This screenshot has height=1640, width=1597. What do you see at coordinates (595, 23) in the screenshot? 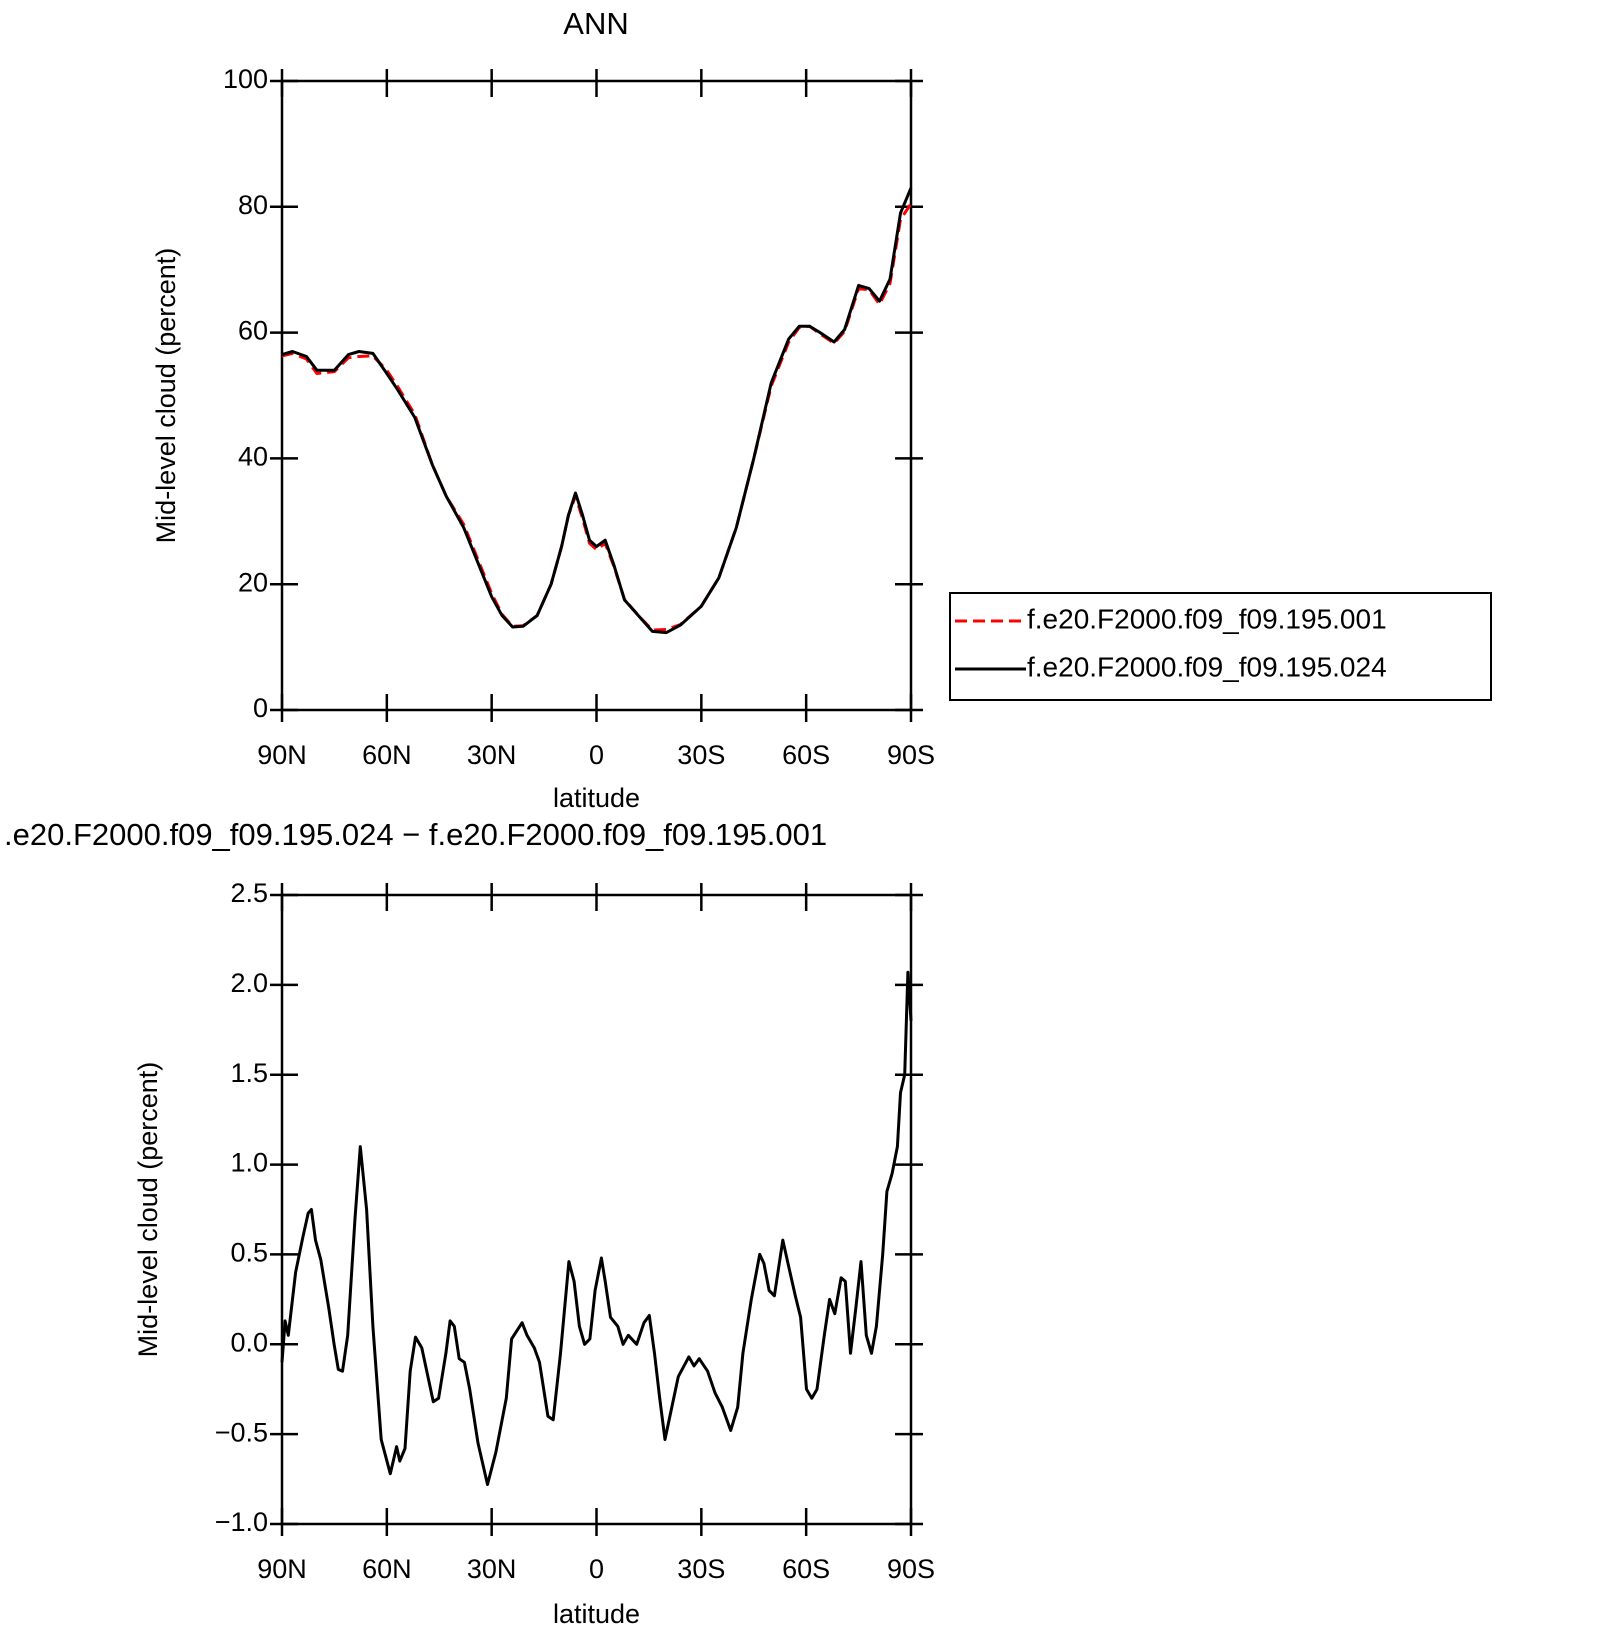
I see `chart-title: ANN` at bounding box center [595, 23].